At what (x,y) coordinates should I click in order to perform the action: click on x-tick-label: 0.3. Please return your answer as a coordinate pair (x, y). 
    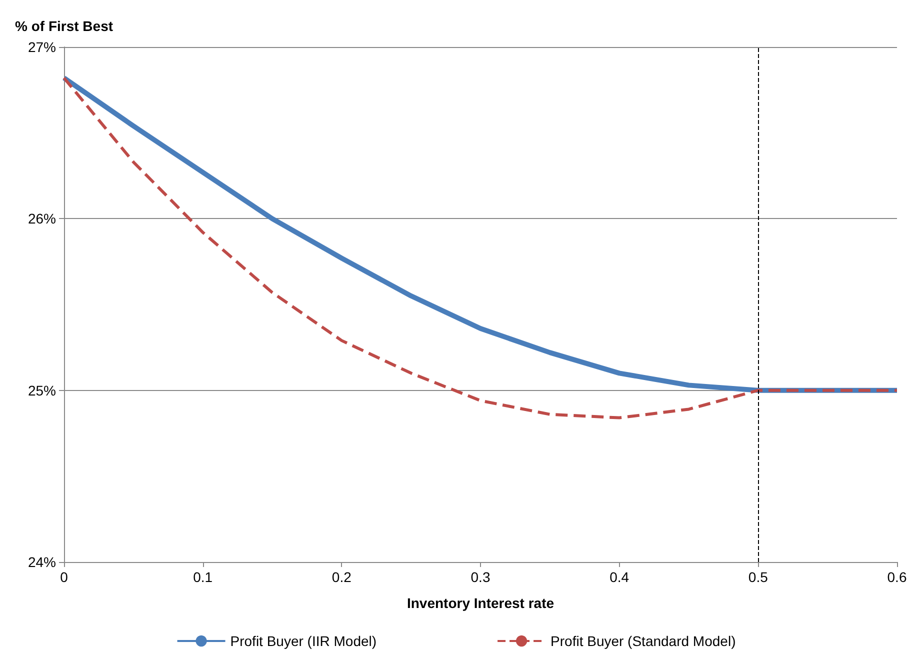
    Looking at the image, I should click on (480, 577).